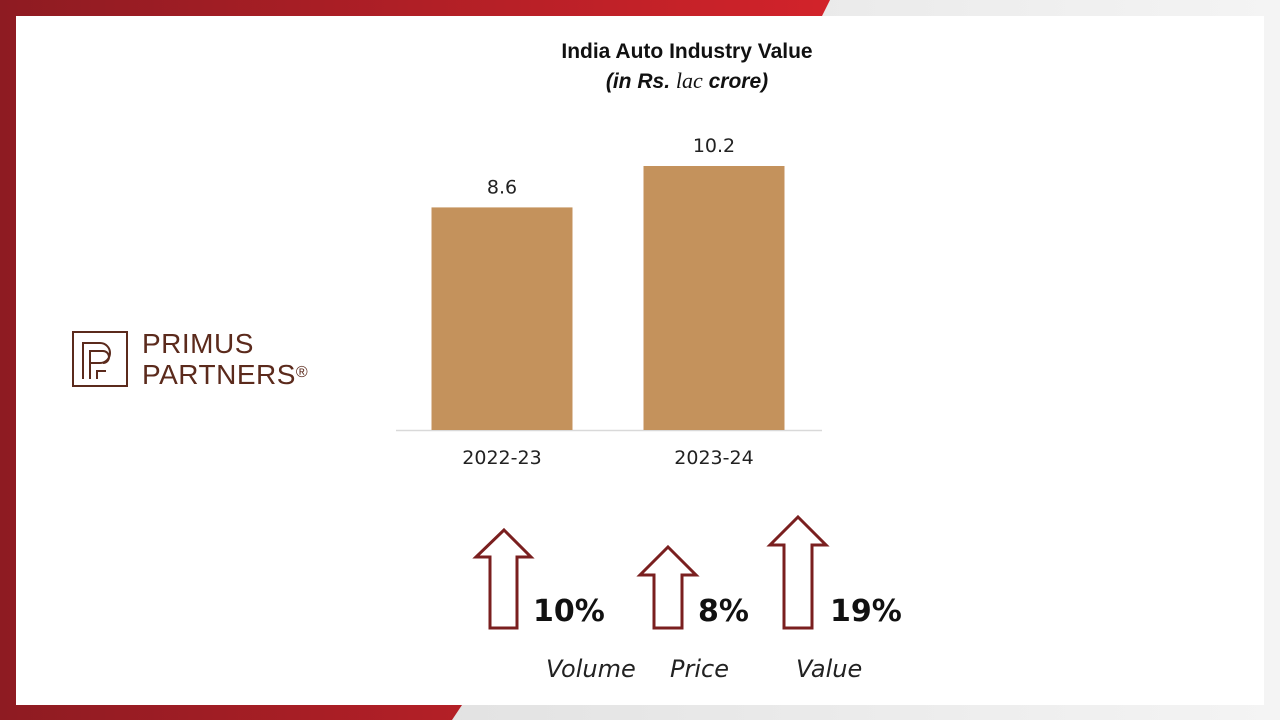  I want to click on primus-partners-logo: PRIMUS PARTNERS®, so click(189, 359).